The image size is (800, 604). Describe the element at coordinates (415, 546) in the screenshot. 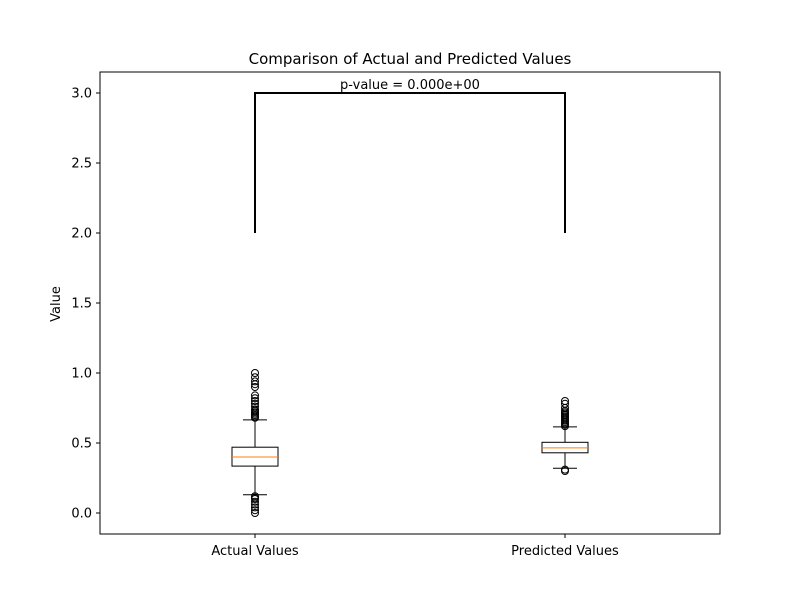

I see `x-axis: Actual Values Predicted Values` at that location.